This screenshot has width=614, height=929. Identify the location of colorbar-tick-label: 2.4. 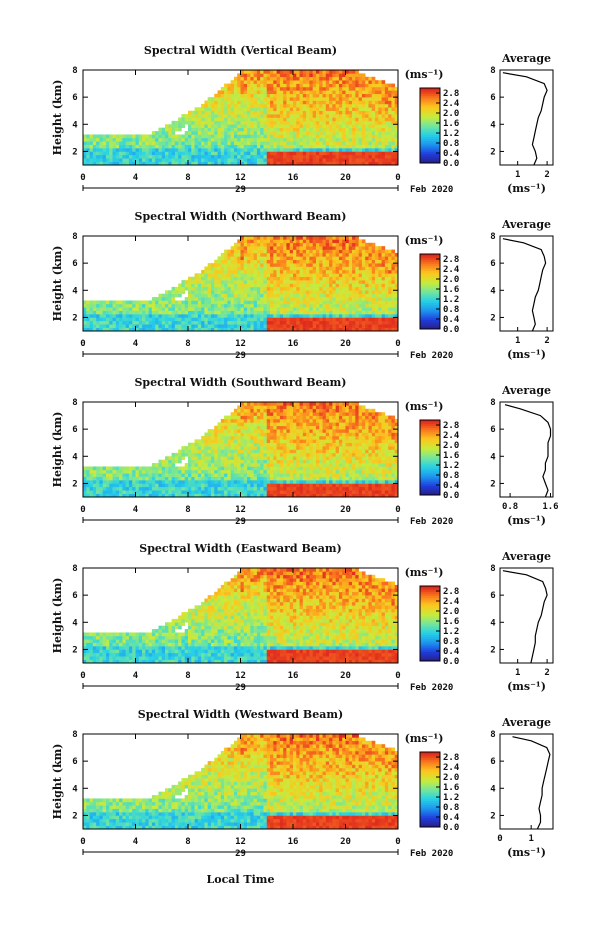
(451, 270).